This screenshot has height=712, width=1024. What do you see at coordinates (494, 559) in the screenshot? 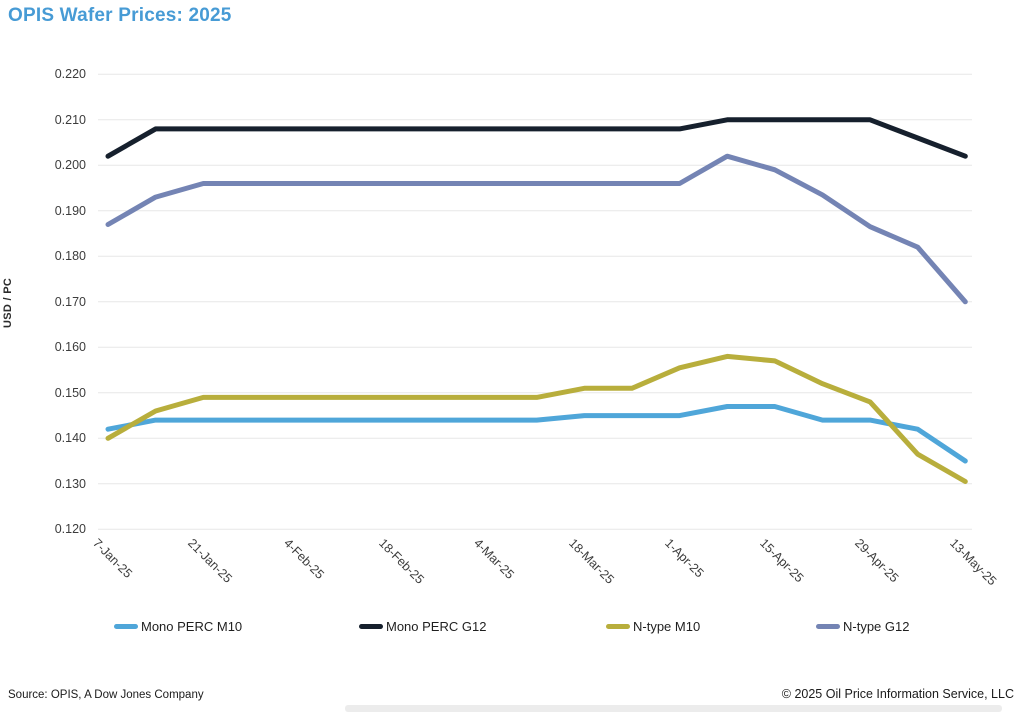
I see `x-tick-label: 4-Mar-25` at bounding box center [494, 559].